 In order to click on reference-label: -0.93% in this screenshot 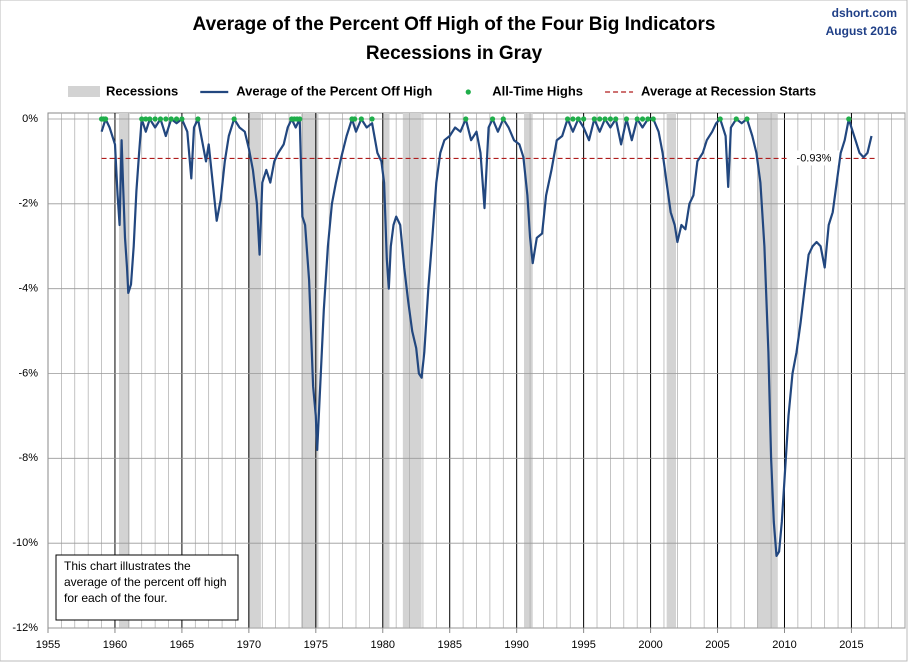, I will do `click(814, 158)`.